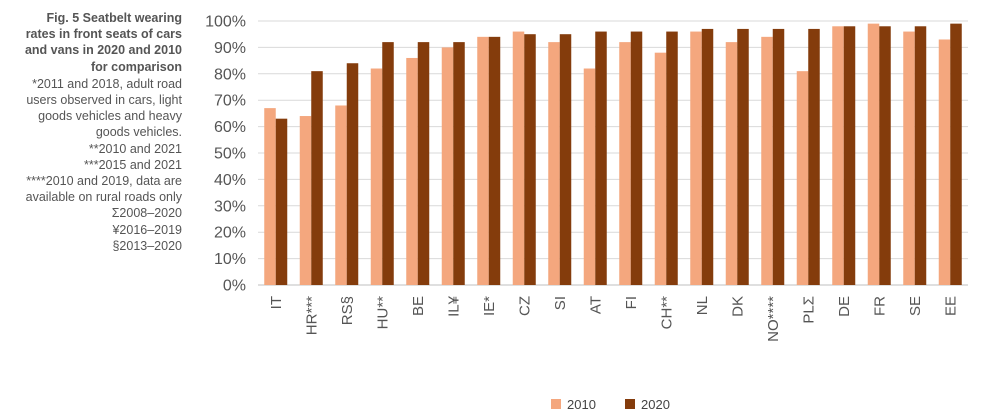 Image resolution: width=1003 pixels, height=420 pixels. Describe the element at coordinates (276, 302) in the screenshot. I see `x-tick-label: IT` at that location.